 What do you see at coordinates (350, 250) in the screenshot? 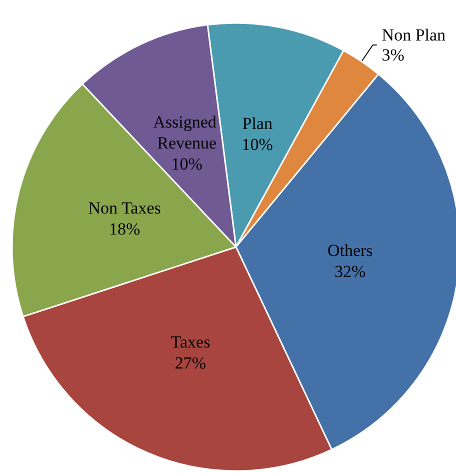
I see `slice-label: Others` at bounding box center [350, 250].